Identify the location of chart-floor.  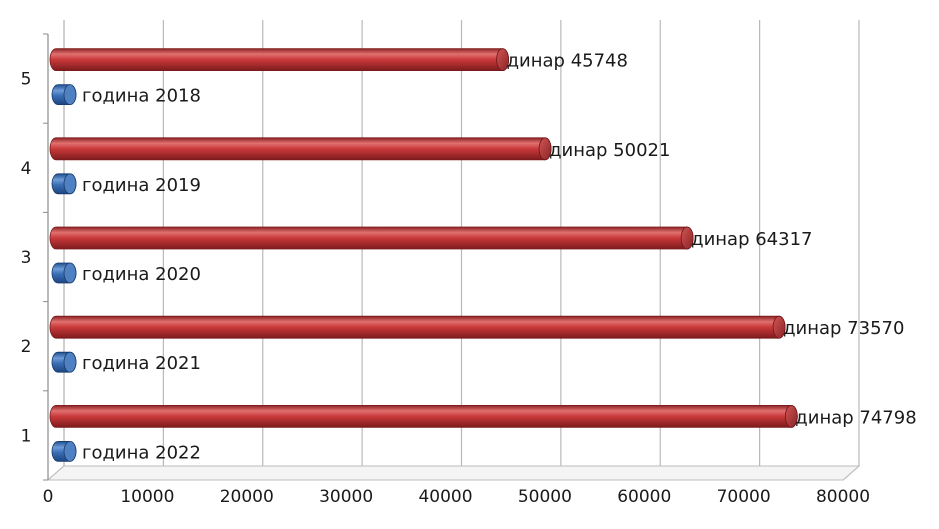
(453, 473).